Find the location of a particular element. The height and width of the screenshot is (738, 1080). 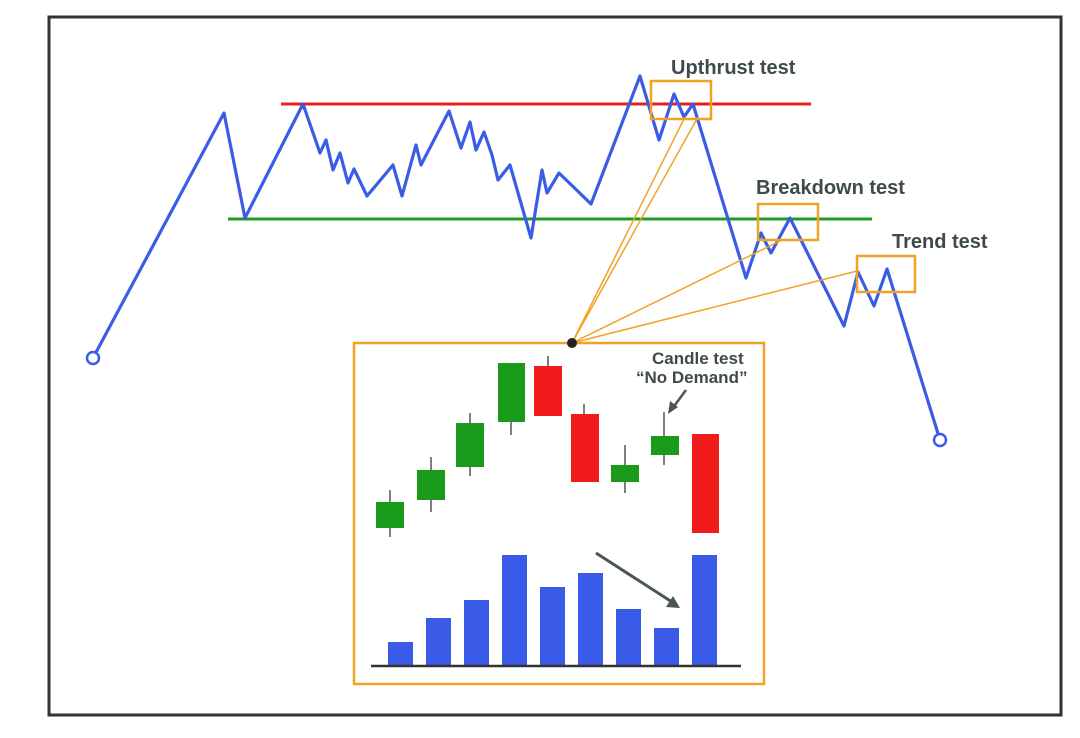

trend-test-label: Trend test is located at coordinates (940, 242).